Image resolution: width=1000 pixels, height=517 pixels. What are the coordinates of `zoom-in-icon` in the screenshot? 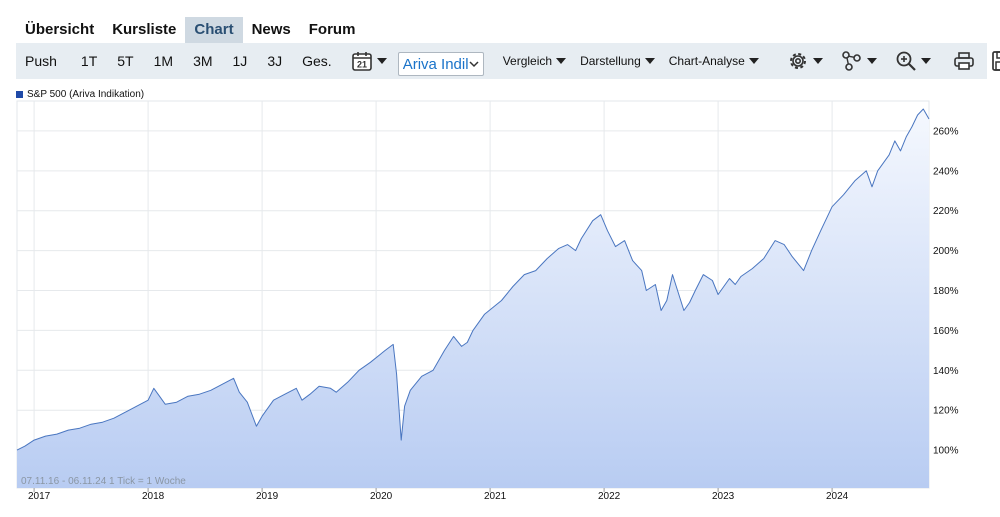 It's located at (906, 61).